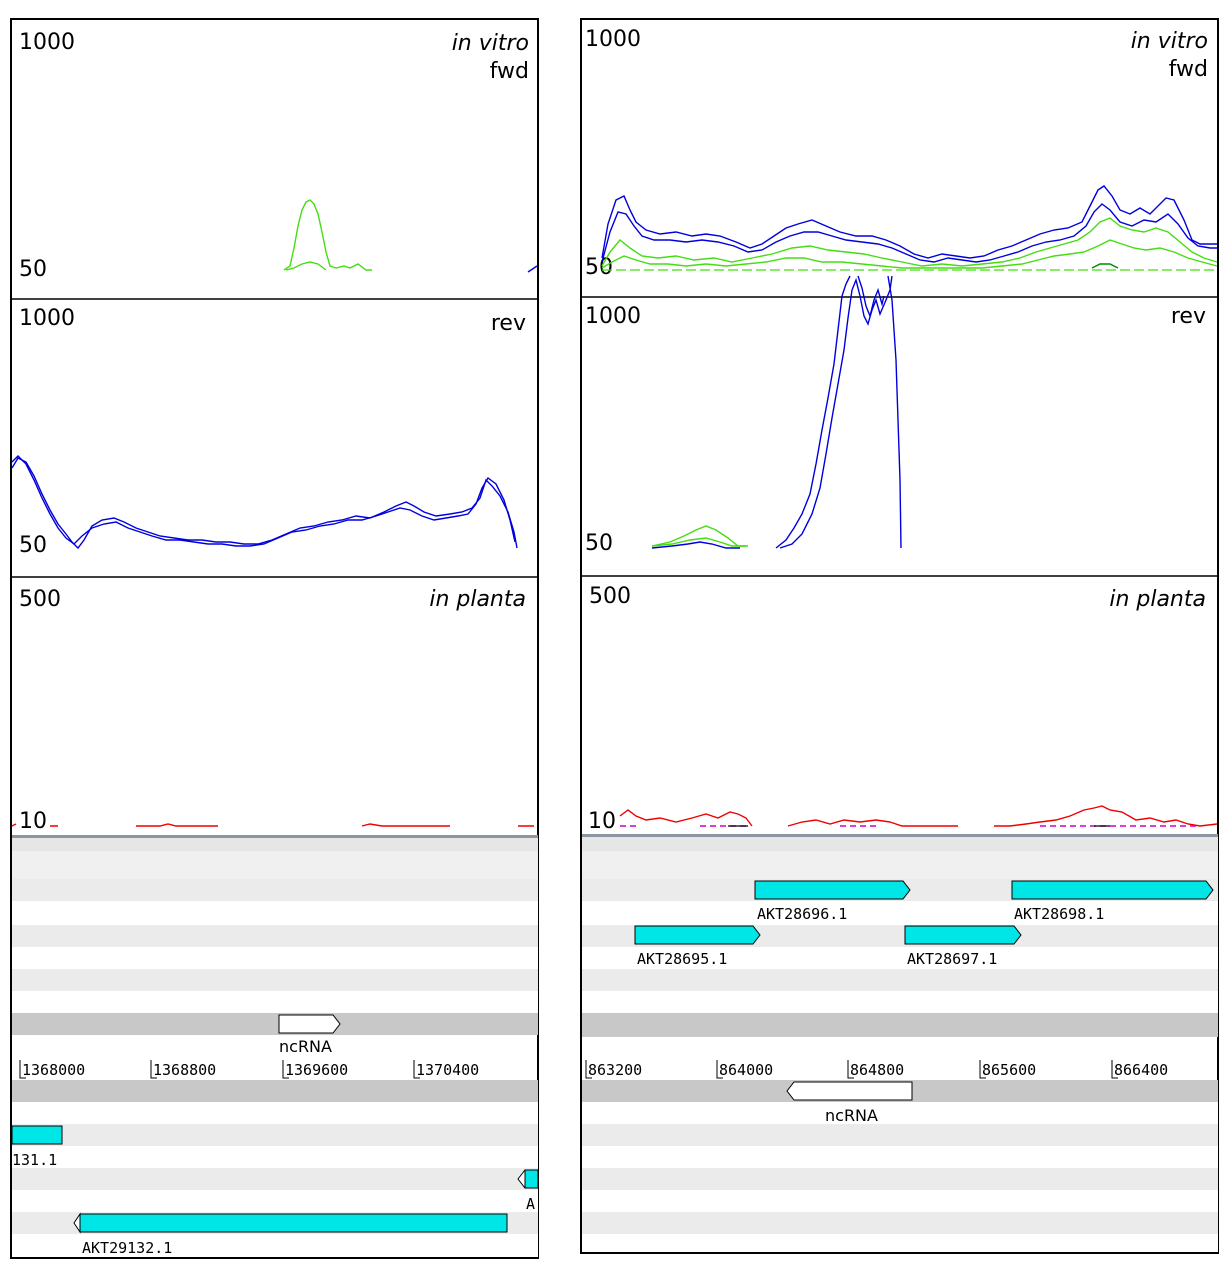  Describe the element at coordinates (34, 1160) in the screenshot. I see `gene-label: 131.1` at that location.